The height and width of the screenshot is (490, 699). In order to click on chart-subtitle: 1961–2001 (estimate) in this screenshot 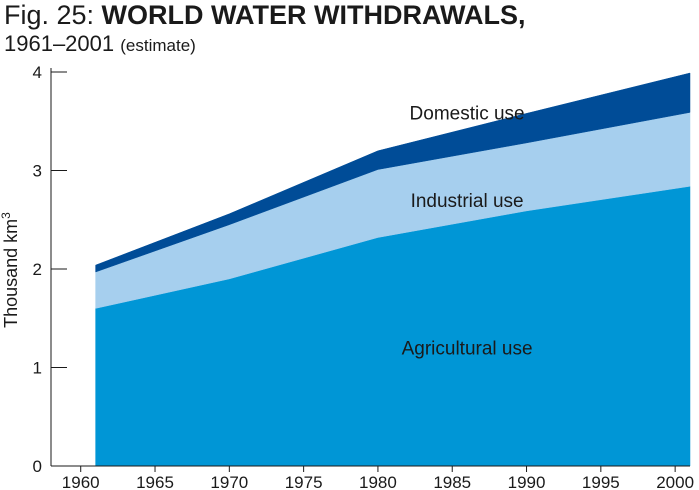, I will do `click(265, 45)`.